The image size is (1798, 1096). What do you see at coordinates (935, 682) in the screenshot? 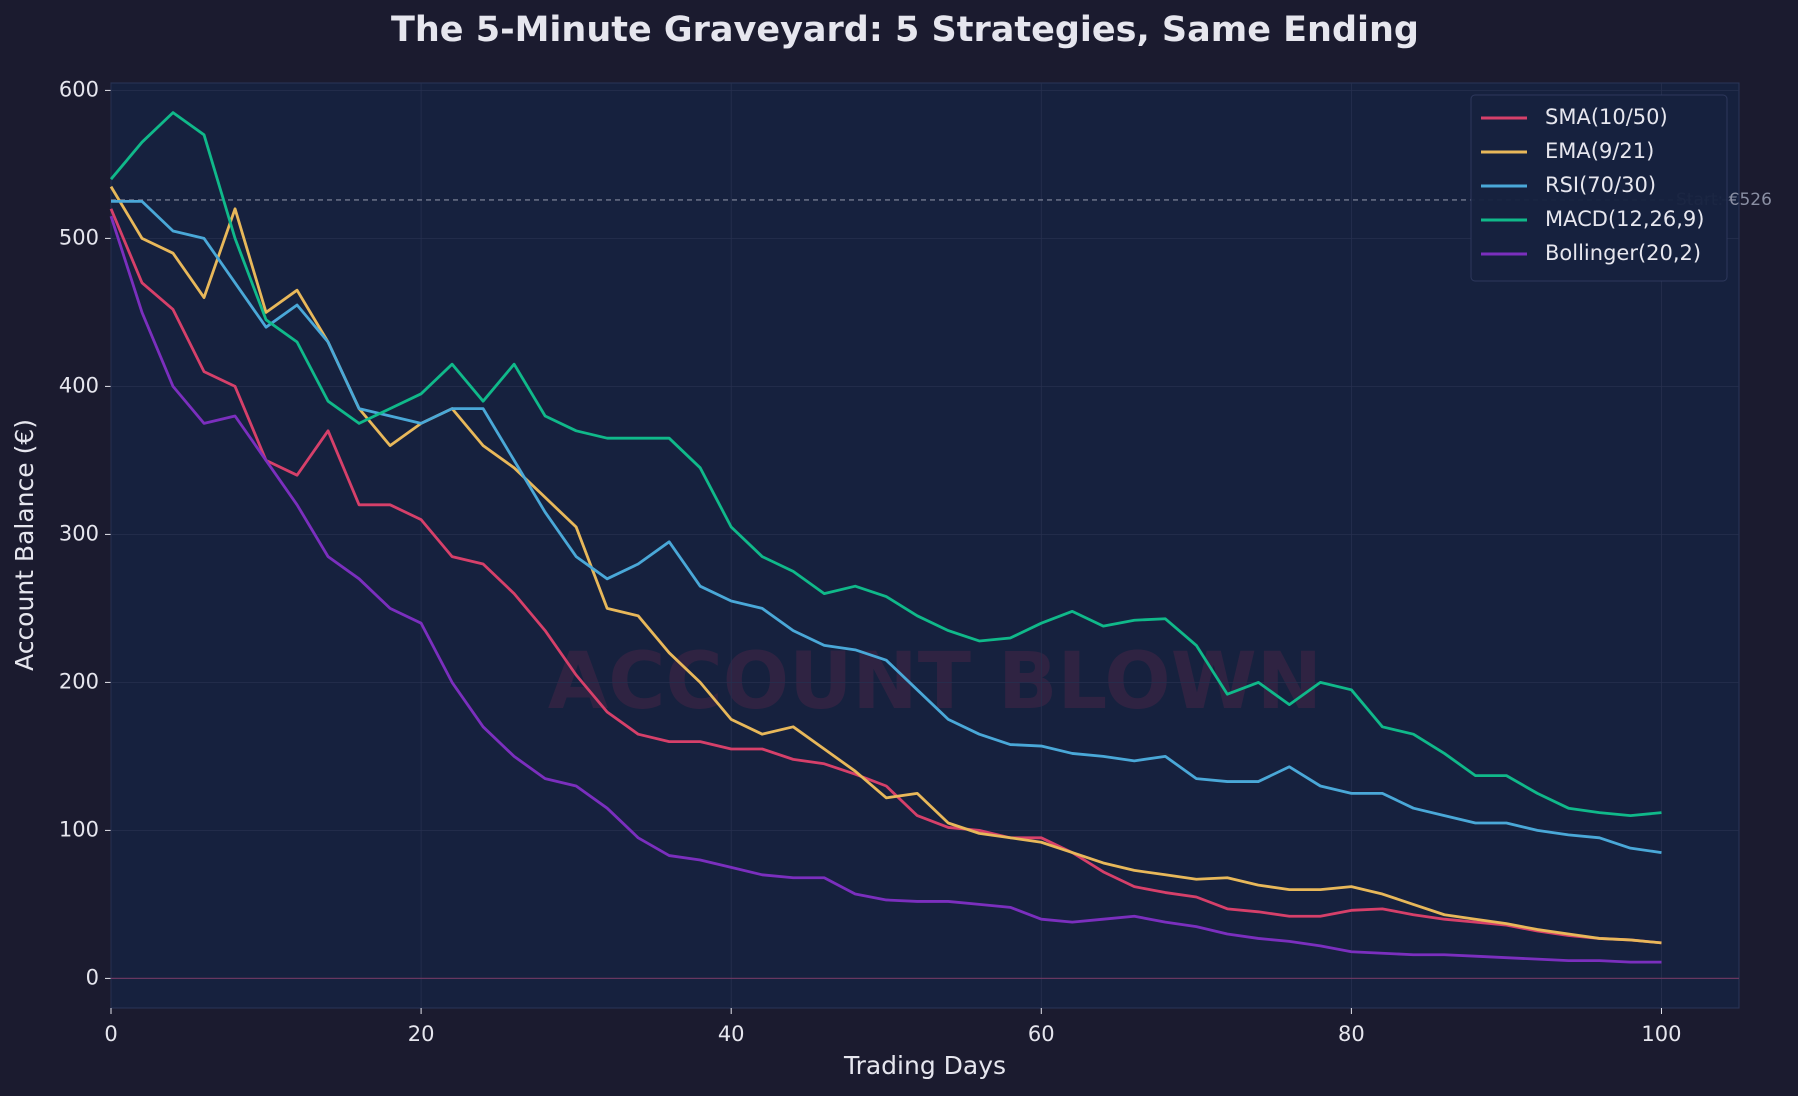
I see `watermark: ACCOUNT BLOWN` at bounding box center [935, 682].